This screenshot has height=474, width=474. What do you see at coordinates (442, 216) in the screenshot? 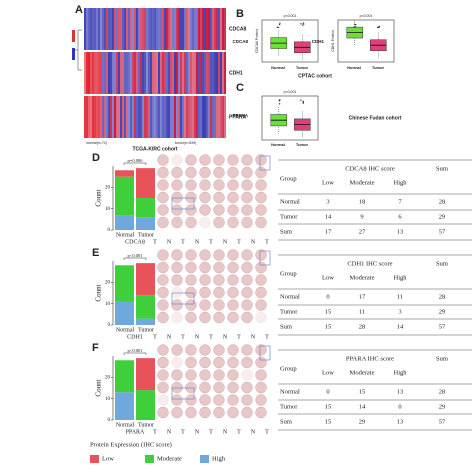
I see `table-cell: 29` at bounding box center [442, 216].